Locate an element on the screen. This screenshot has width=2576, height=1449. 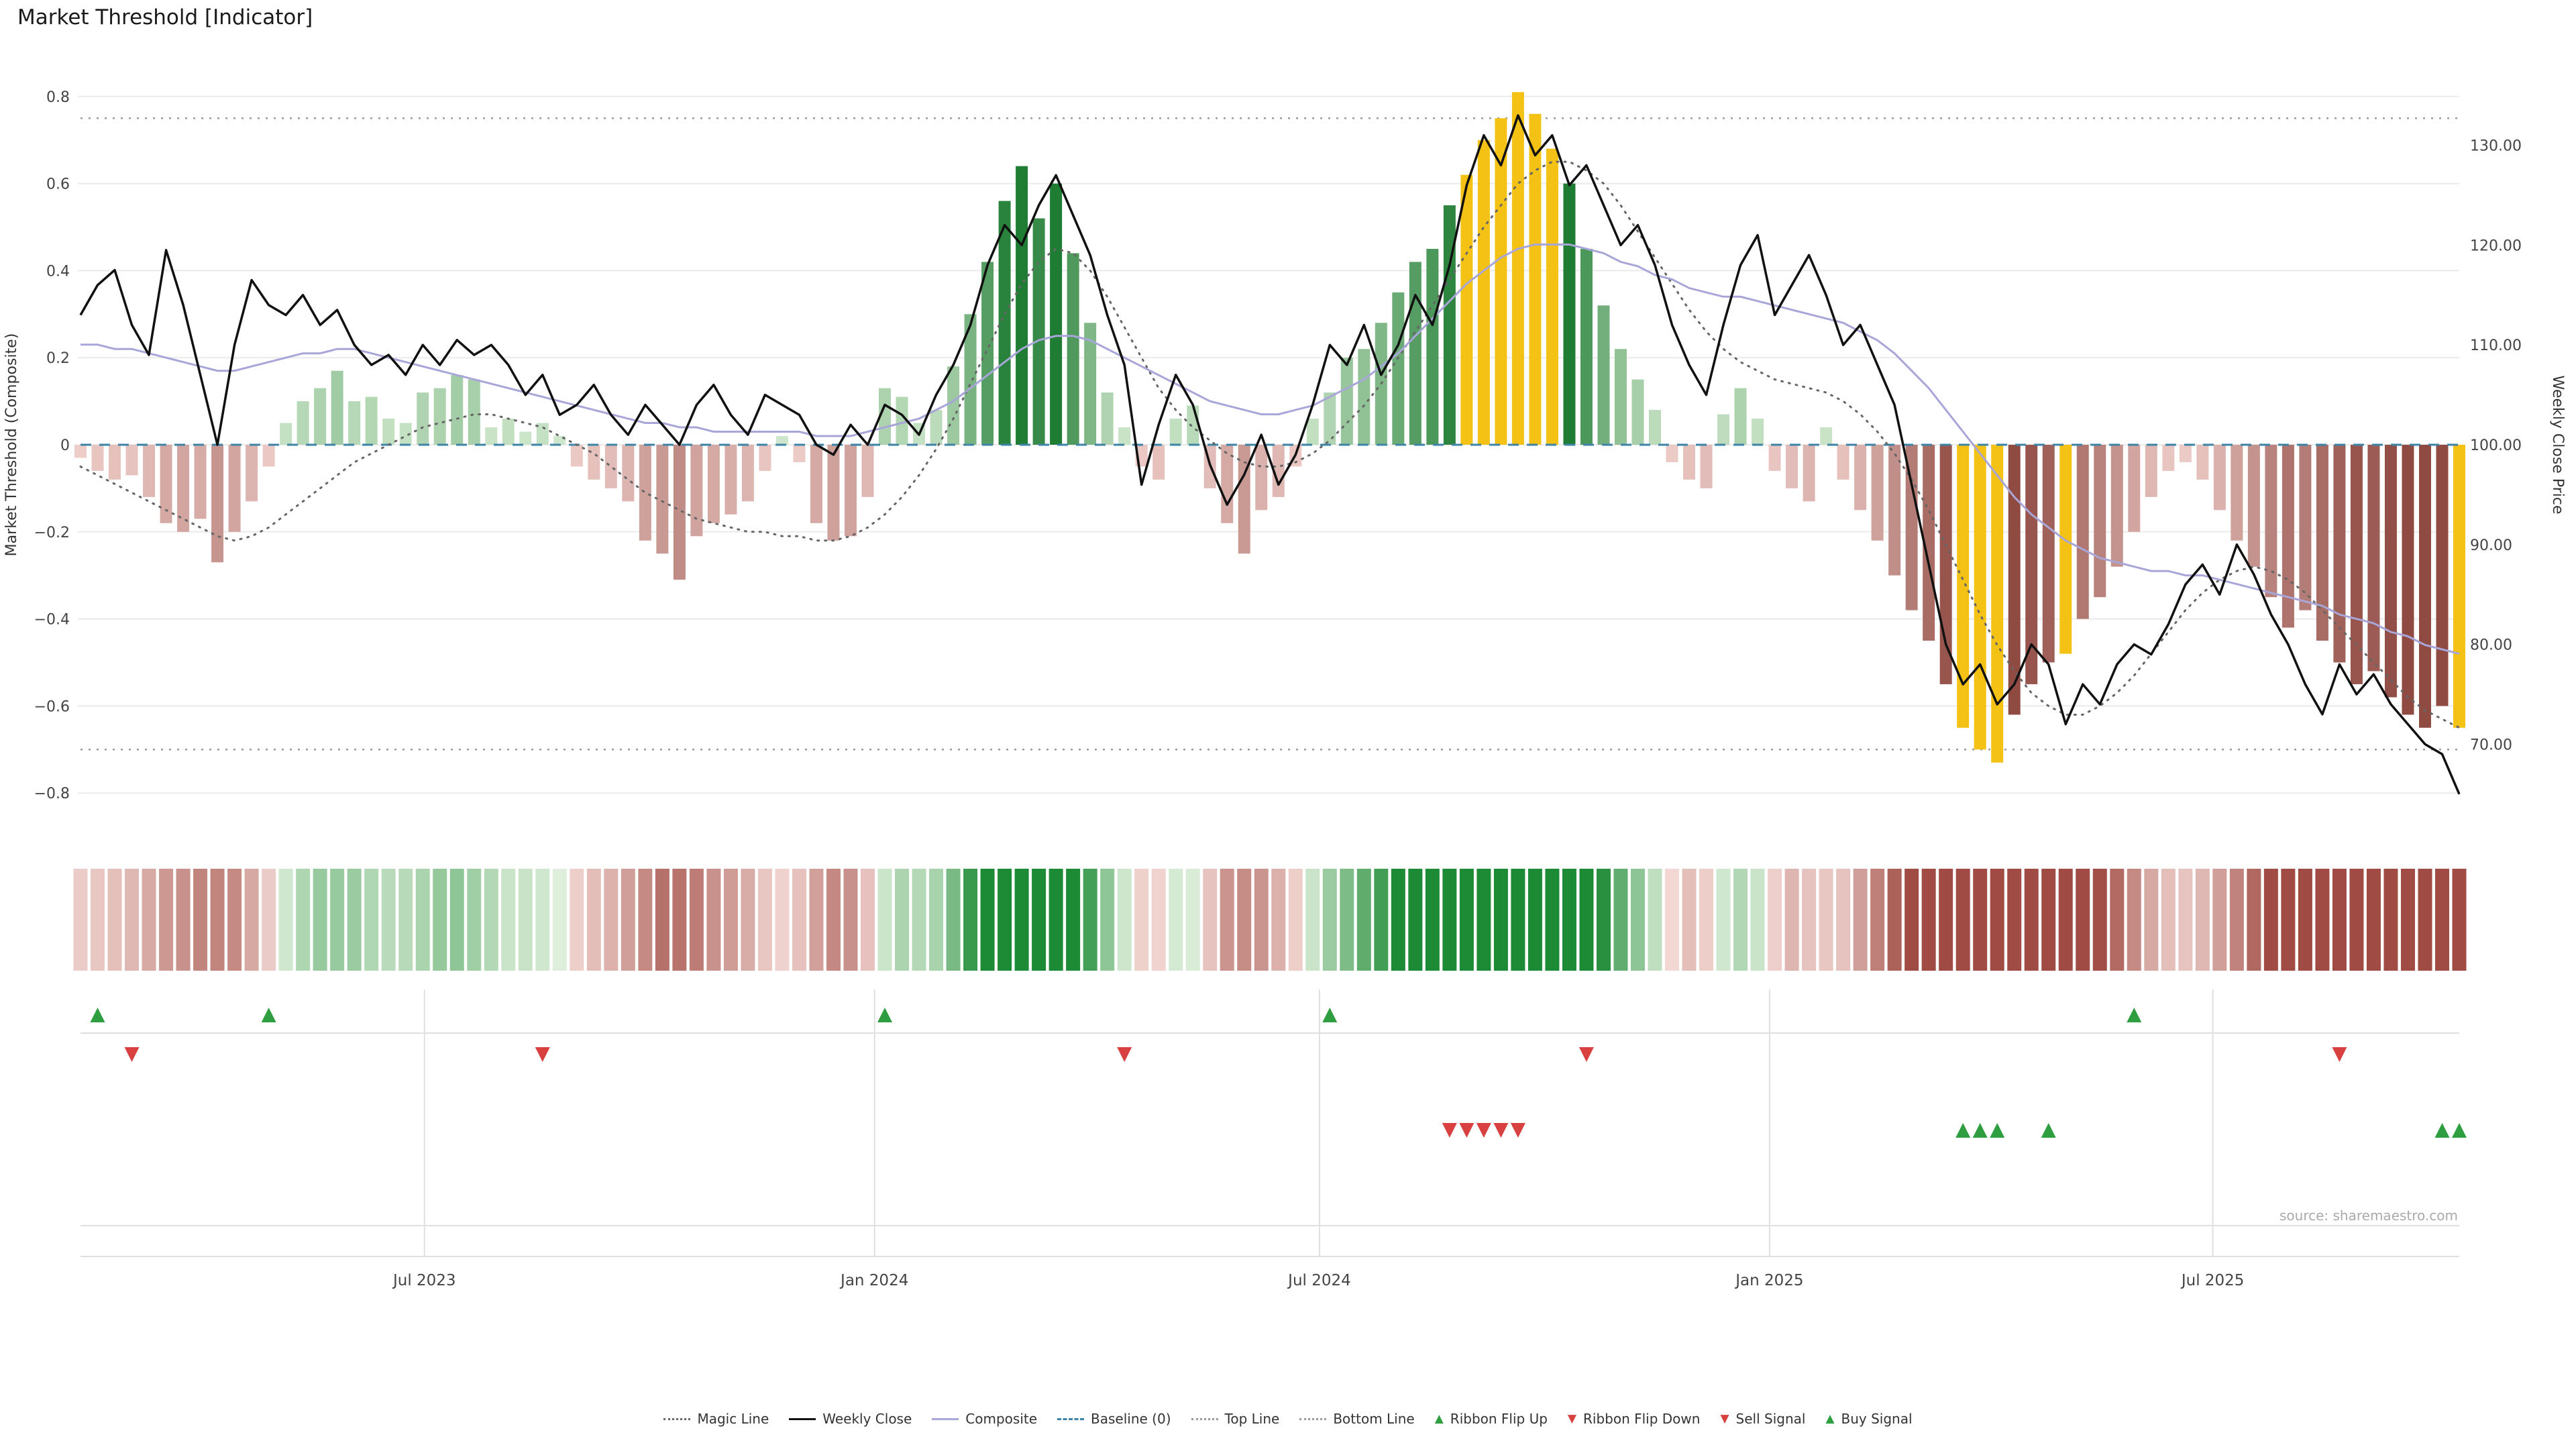
svg-text: Jan 2024 is located at coordinates (873, 1280).